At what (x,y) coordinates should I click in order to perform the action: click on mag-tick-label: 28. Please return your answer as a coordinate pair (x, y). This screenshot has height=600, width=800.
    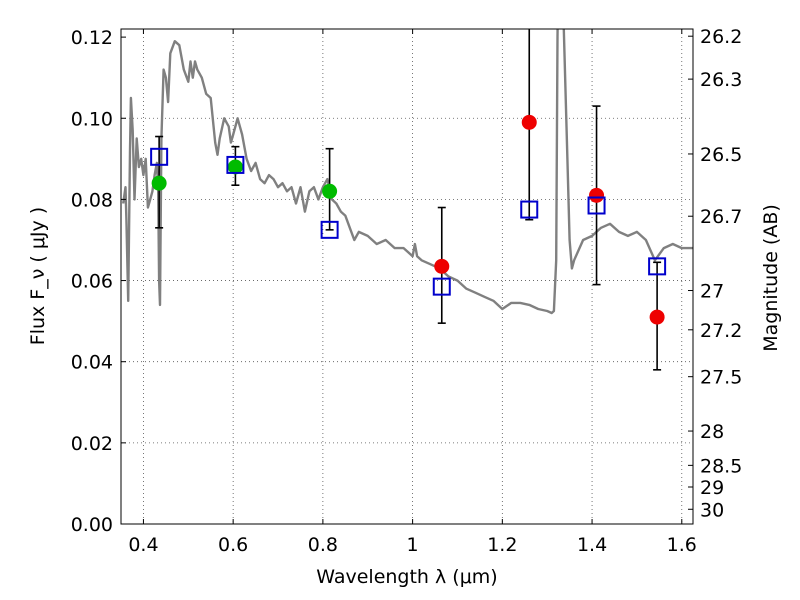
    Looking at the image, I should click on (712, 432).